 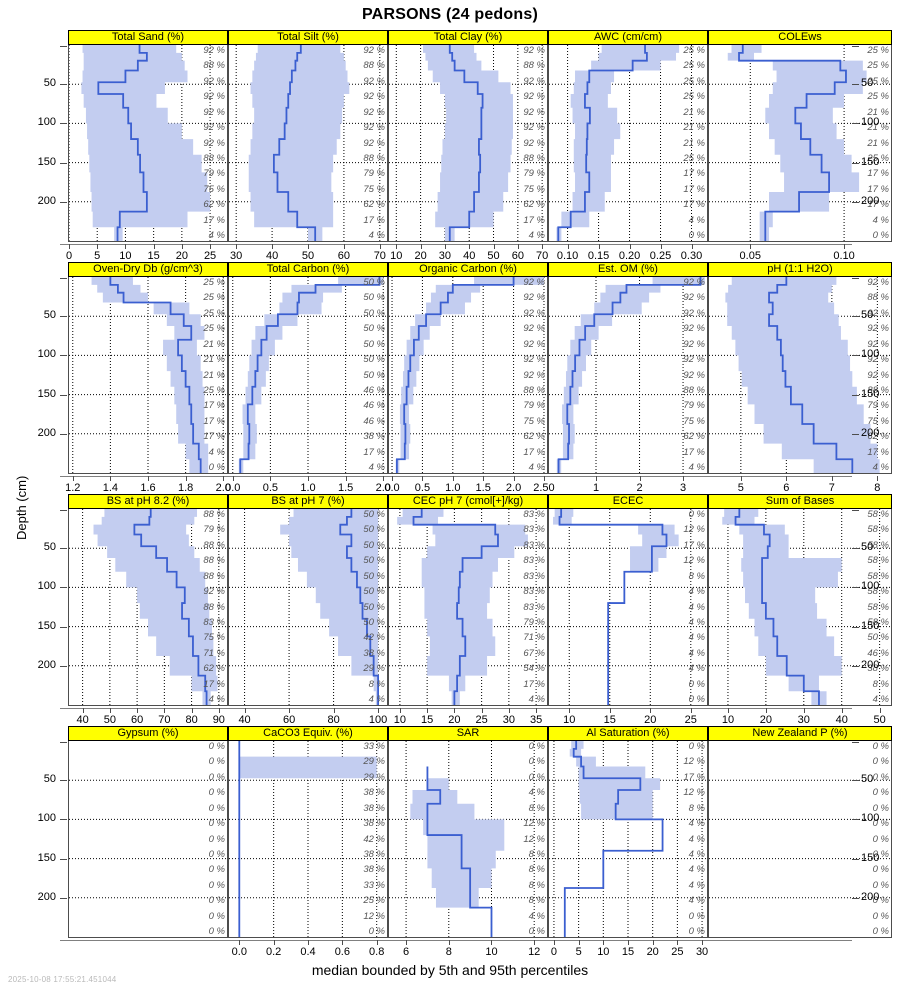 I want to click on x-tick-label: 6, so click(x=406, y=952).